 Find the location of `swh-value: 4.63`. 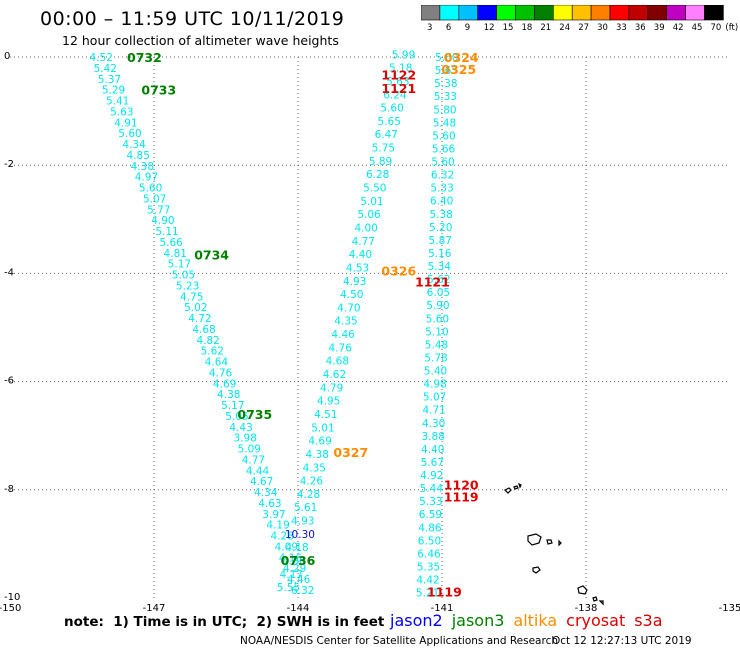

swh-value: 4.63 is located at coordinates (269, 504).